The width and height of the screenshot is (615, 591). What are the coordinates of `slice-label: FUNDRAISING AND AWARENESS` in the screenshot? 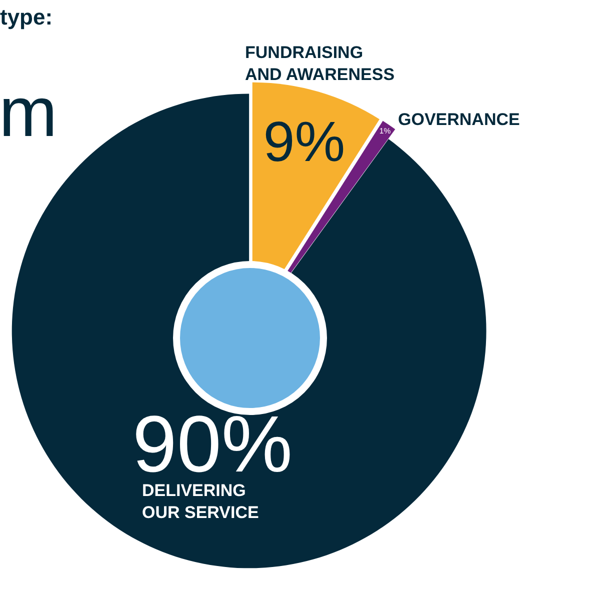 It's located at (320, 63).